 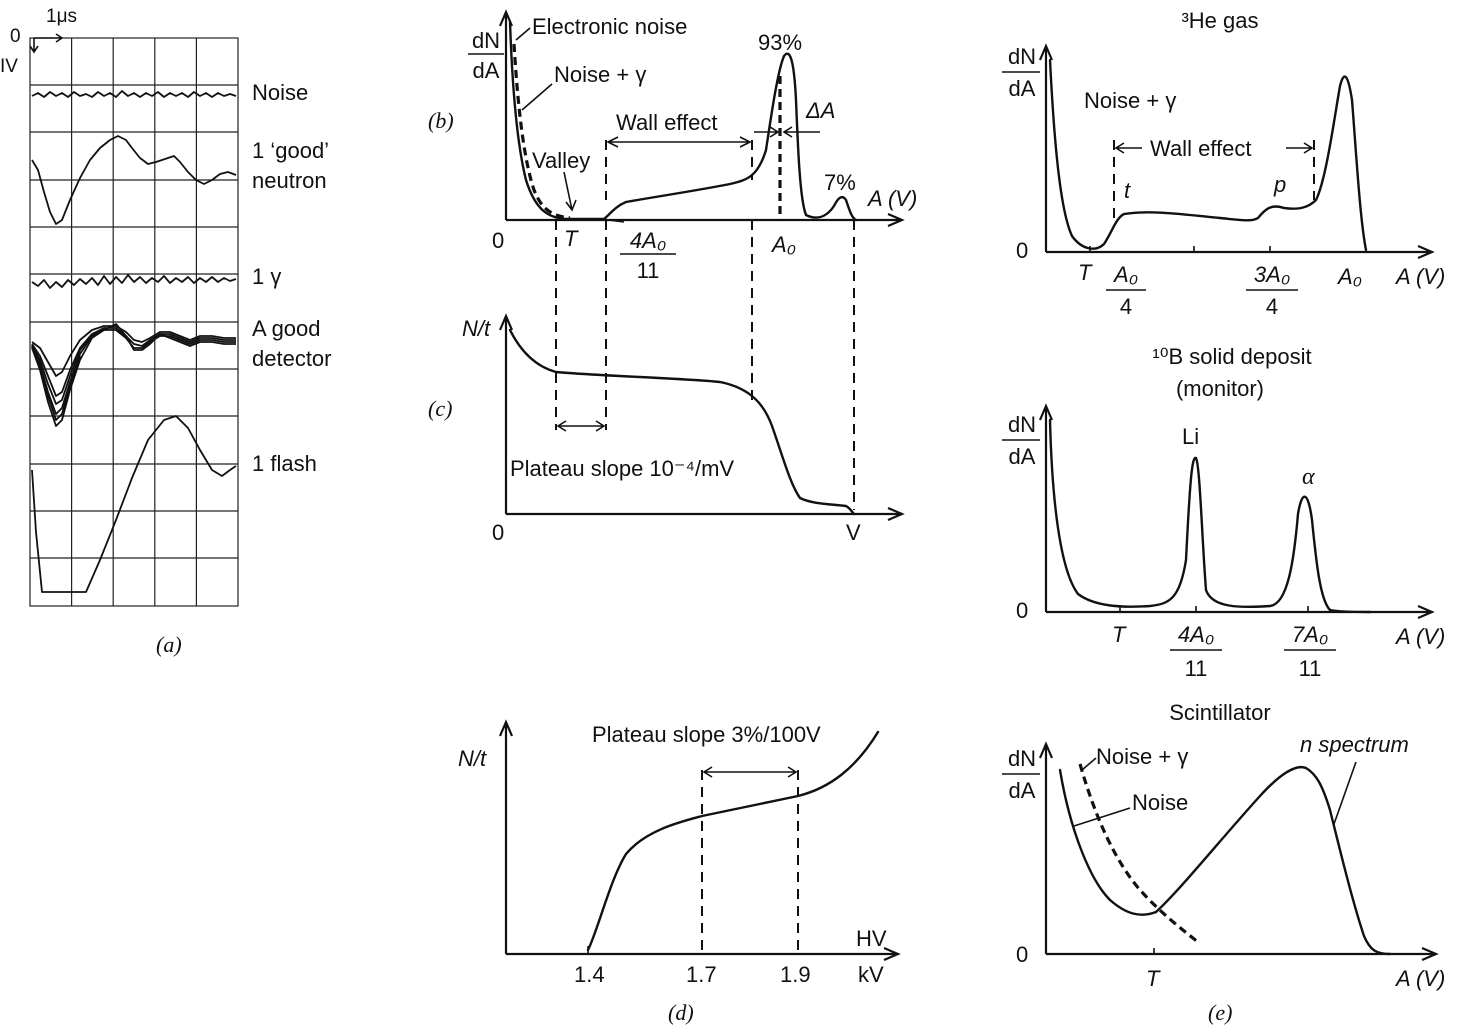 I want to click on trace-label-good-2: neutron, so click(x=289, y=180).